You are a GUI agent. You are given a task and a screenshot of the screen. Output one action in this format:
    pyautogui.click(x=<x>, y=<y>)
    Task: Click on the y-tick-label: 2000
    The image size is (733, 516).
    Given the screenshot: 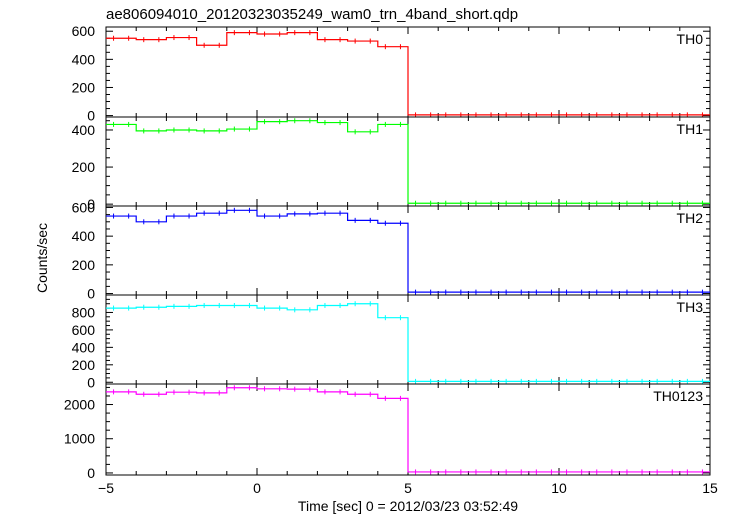 What is the action you would take?
    pyautogui.click(x=79, y=405)
    